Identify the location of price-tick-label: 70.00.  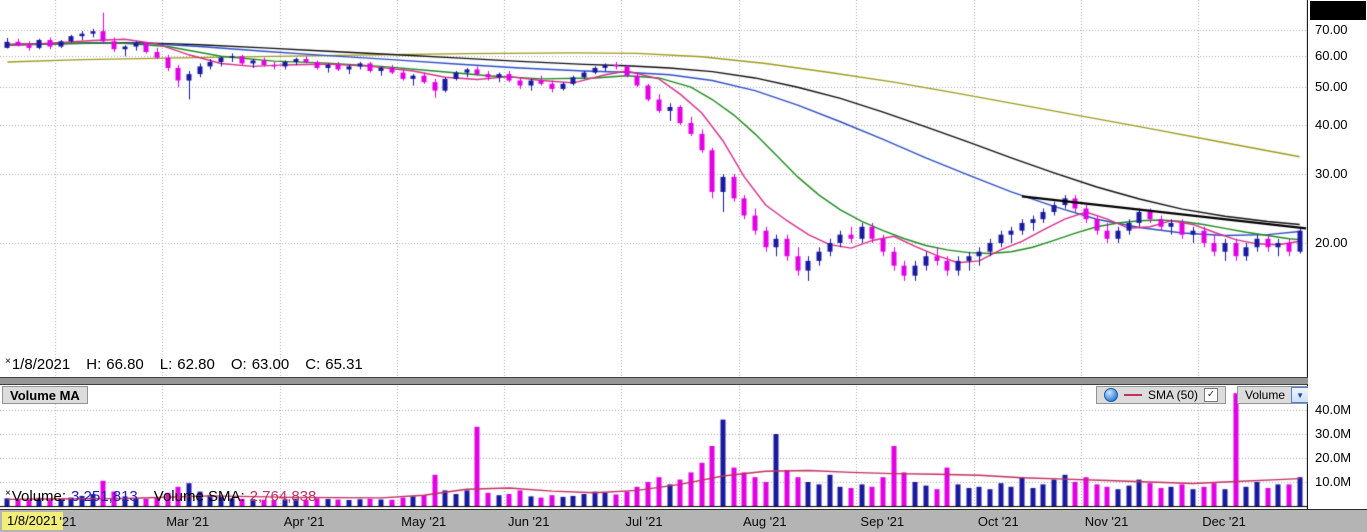
(1331, 29).